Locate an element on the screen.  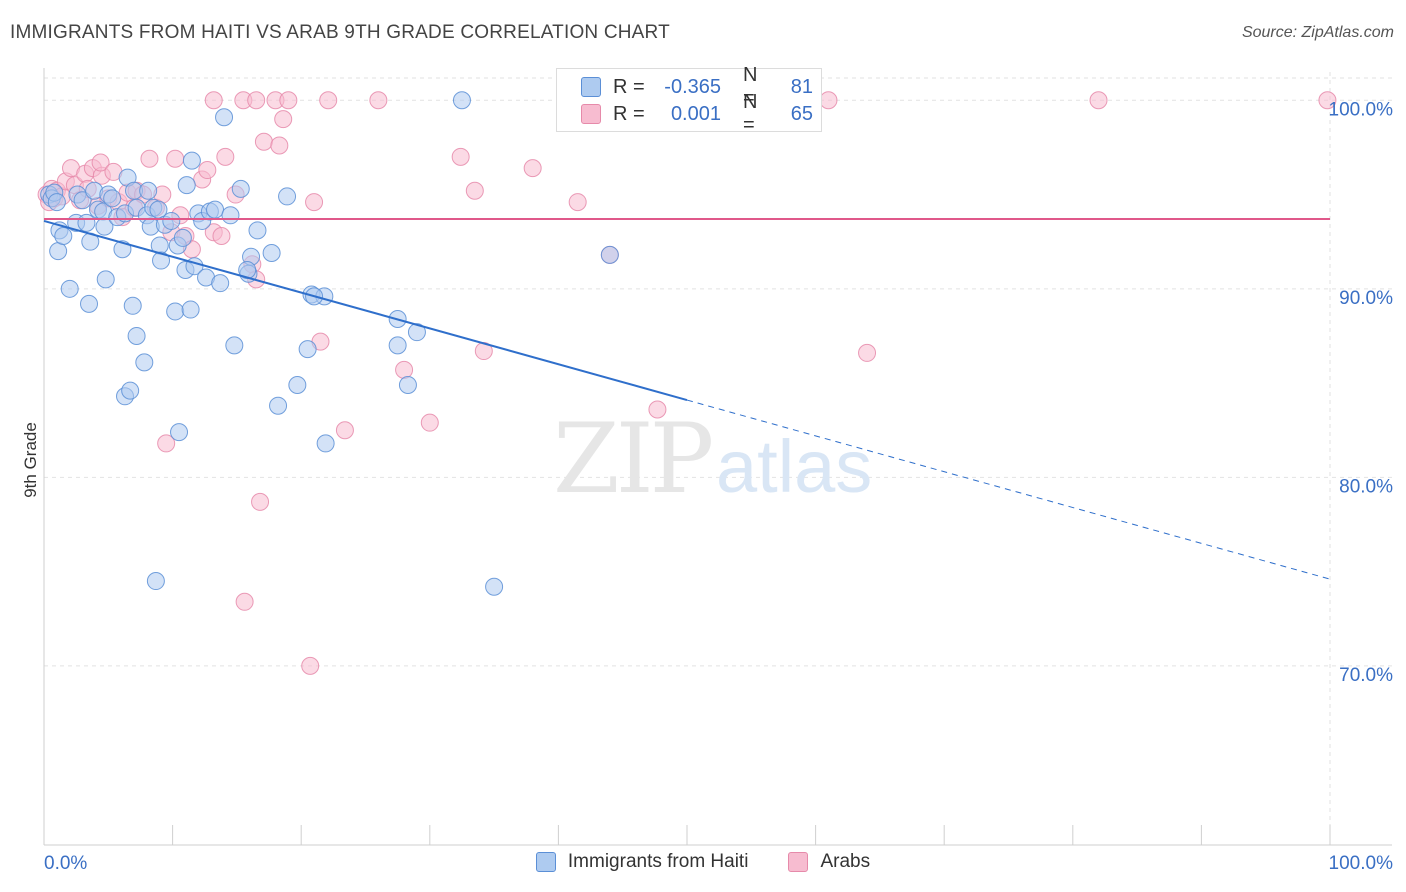
x-tick-label: 100.0% is located at coordinates (1361, 863).